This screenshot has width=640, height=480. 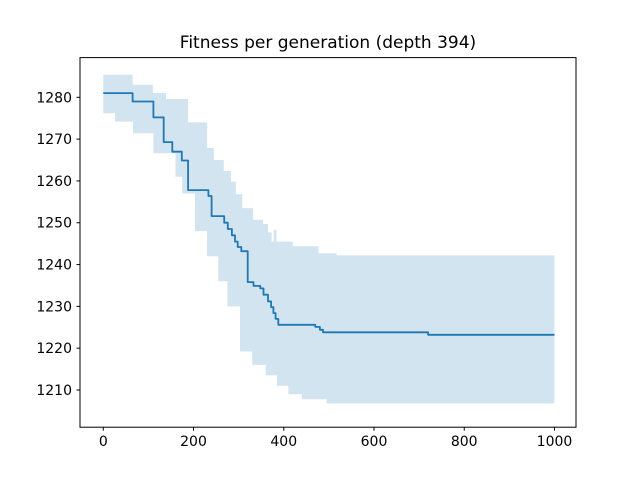 What do you see at coordinates (103, 442) in the screenshot?
I see `x-tick-label: 0` at bounding box center [103, 442].